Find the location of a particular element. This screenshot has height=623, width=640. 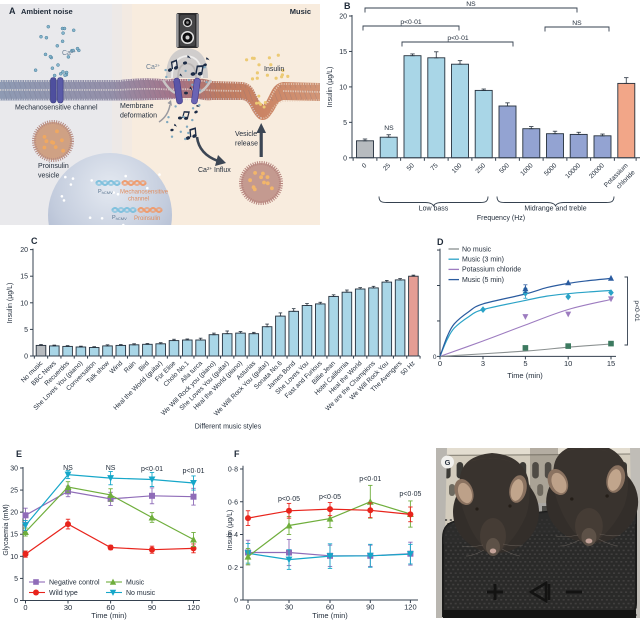

svg-text: Mechanosensitive channel is located at coordinates (56, 108).